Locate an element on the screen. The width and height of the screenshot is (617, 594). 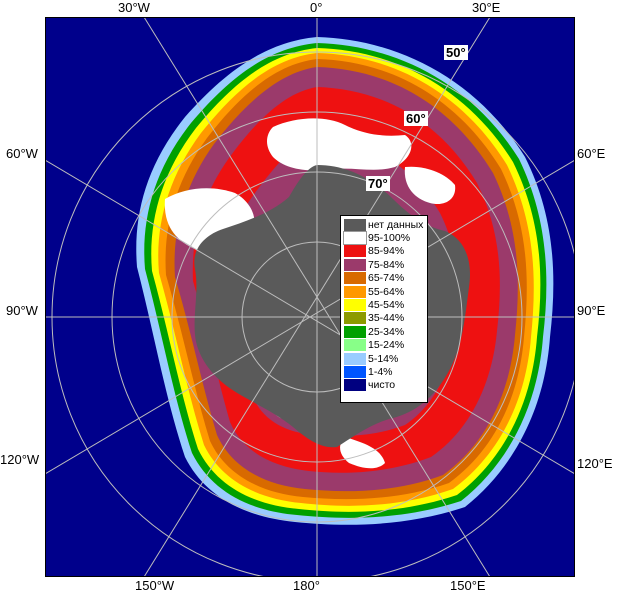
legend-item: 75-84% is located at coordinates (384, 264).